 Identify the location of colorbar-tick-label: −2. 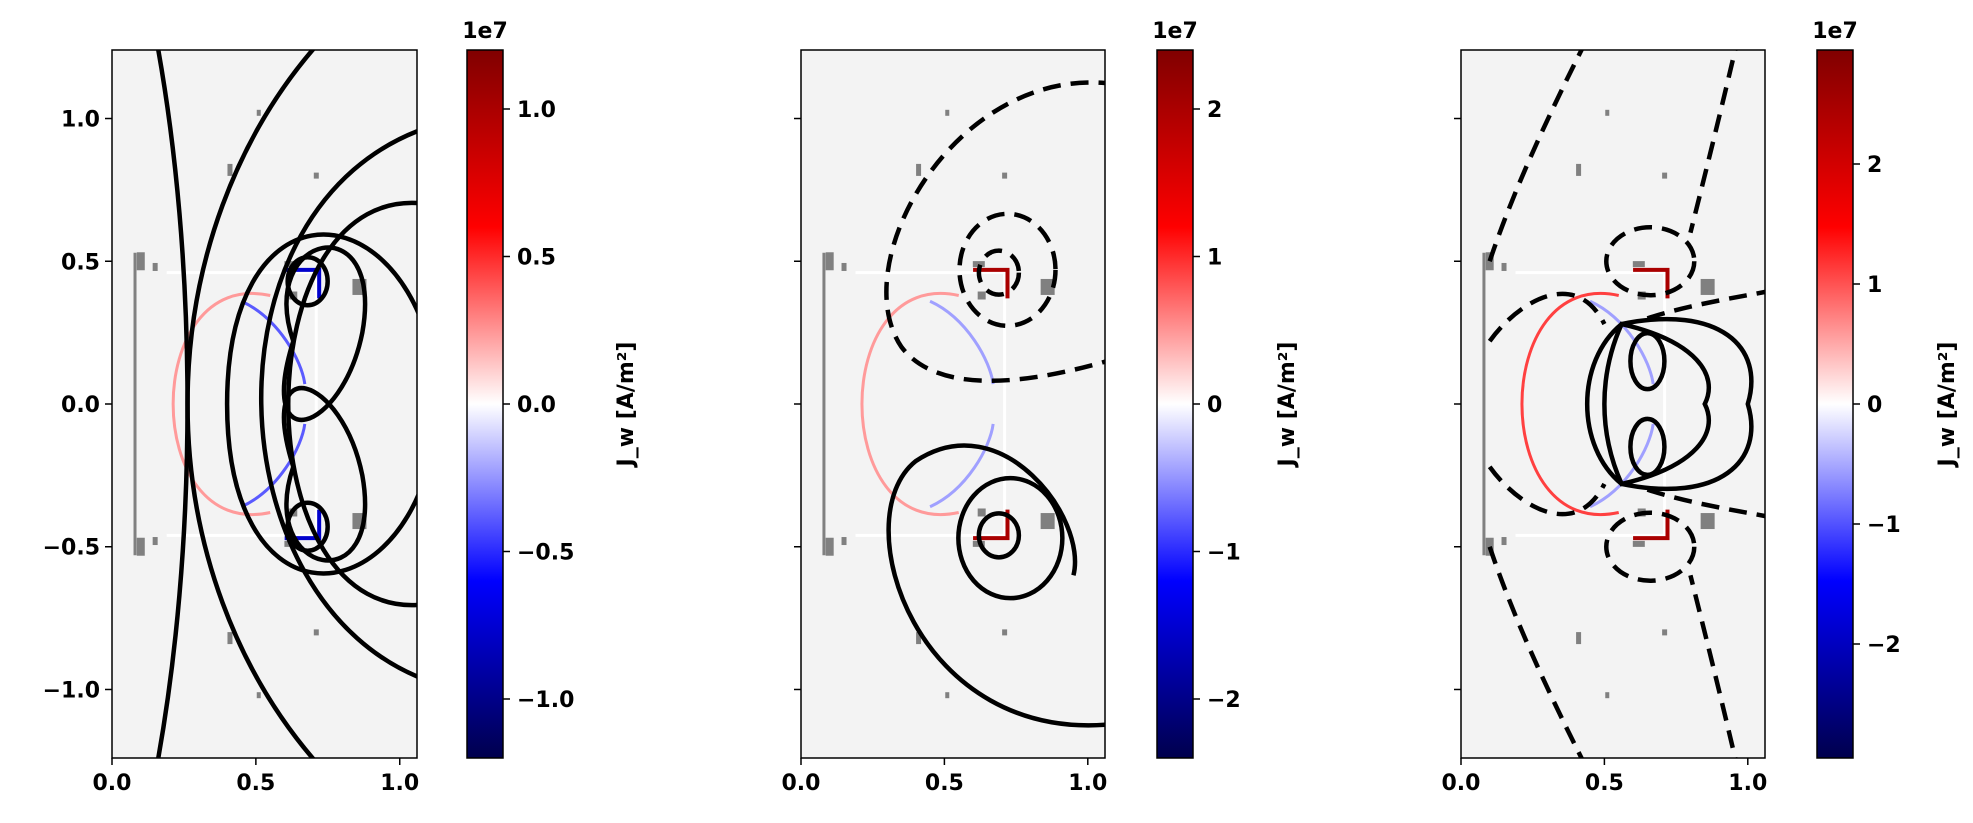
(1884, 645).